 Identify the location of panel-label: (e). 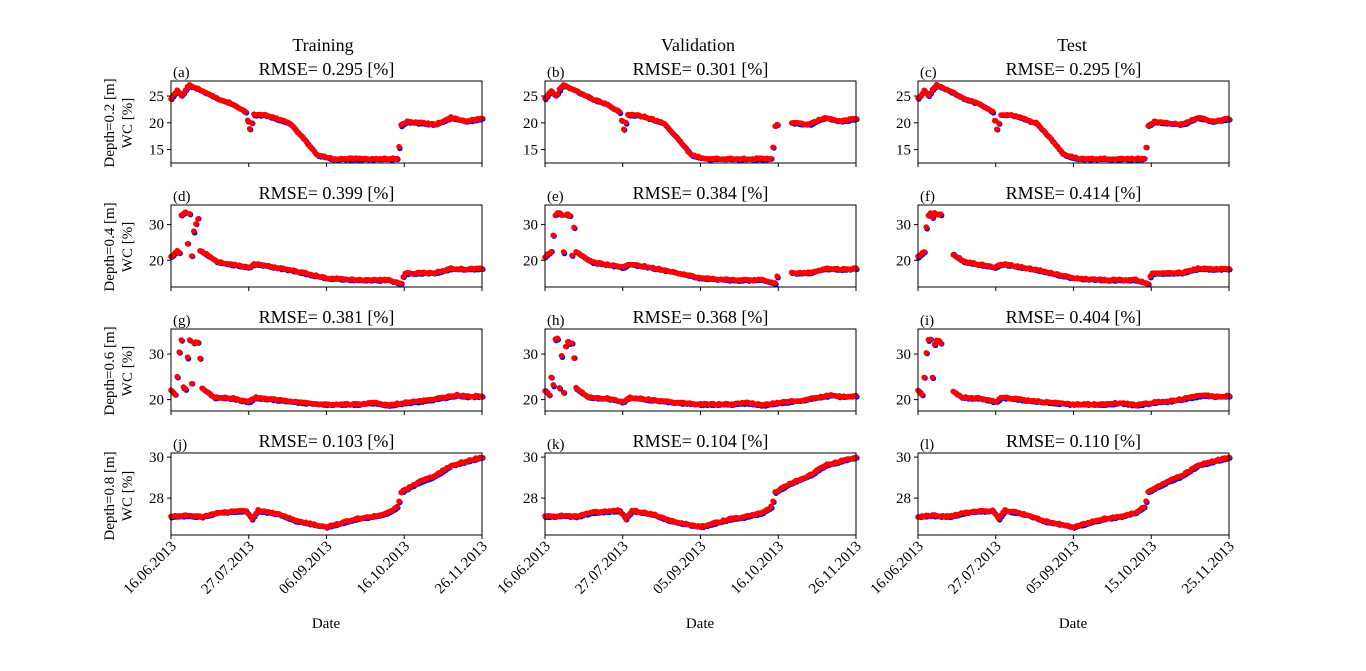
(555, 197).